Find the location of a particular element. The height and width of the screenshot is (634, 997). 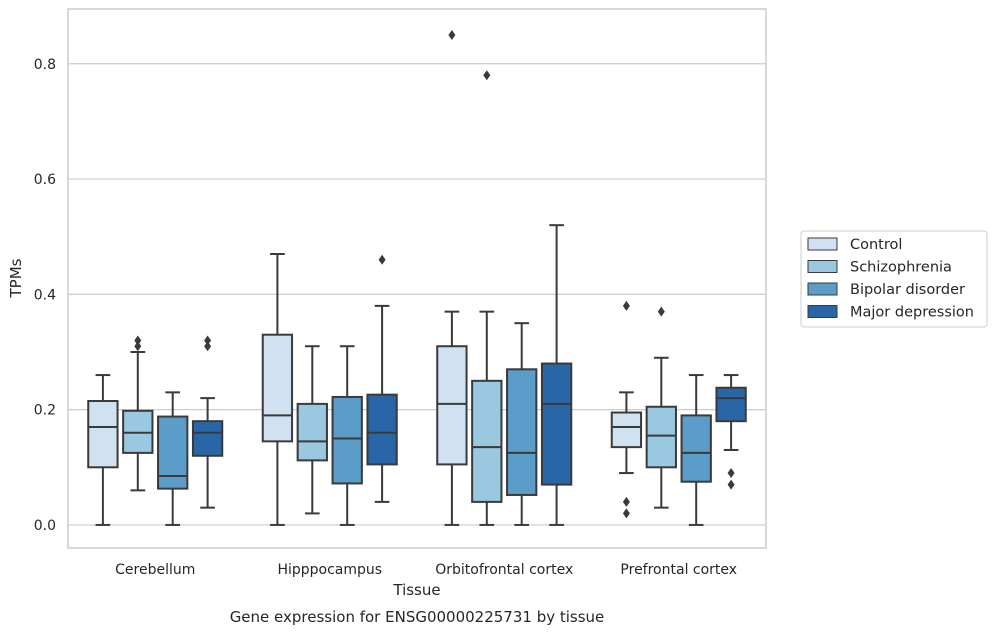

legend-label: Control is located at coordinates (876, 245).